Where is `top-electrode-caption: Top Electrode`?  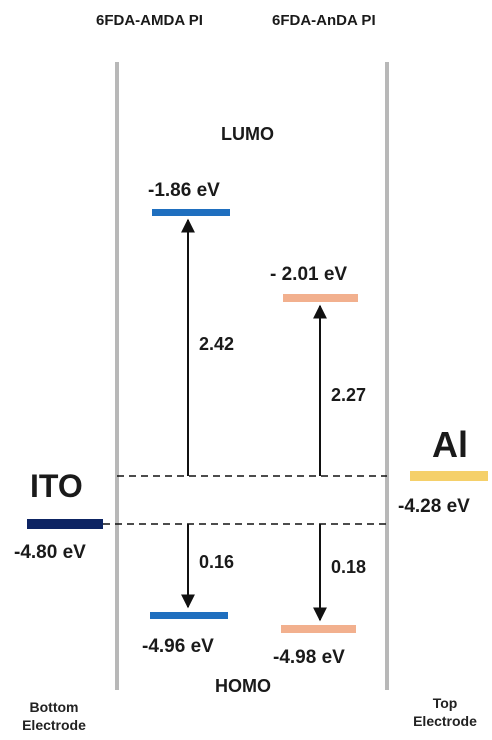
top-electrode-caption: Top Electrode is located at coordinates (445, 712).